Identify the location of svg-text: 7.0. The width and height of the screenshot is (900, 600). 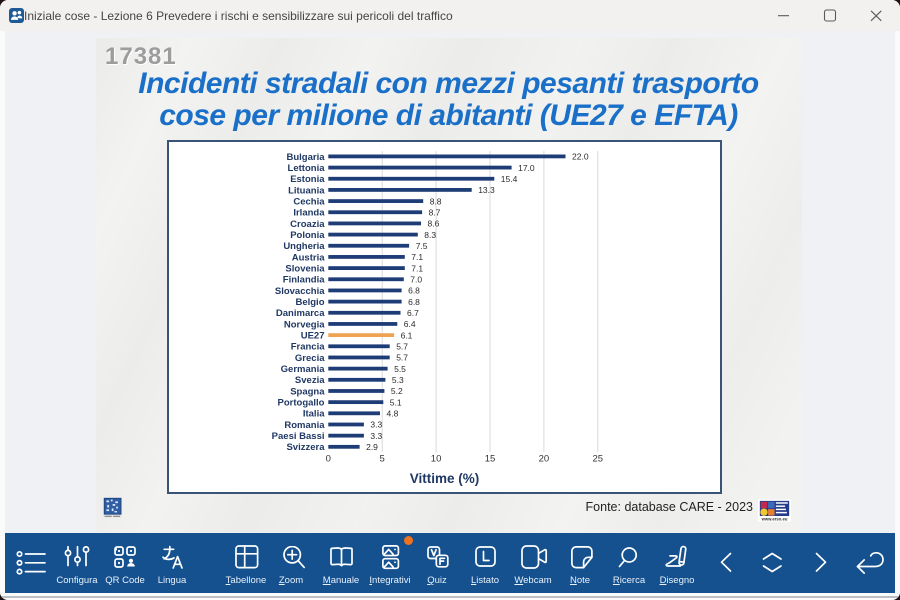
(416, 279).